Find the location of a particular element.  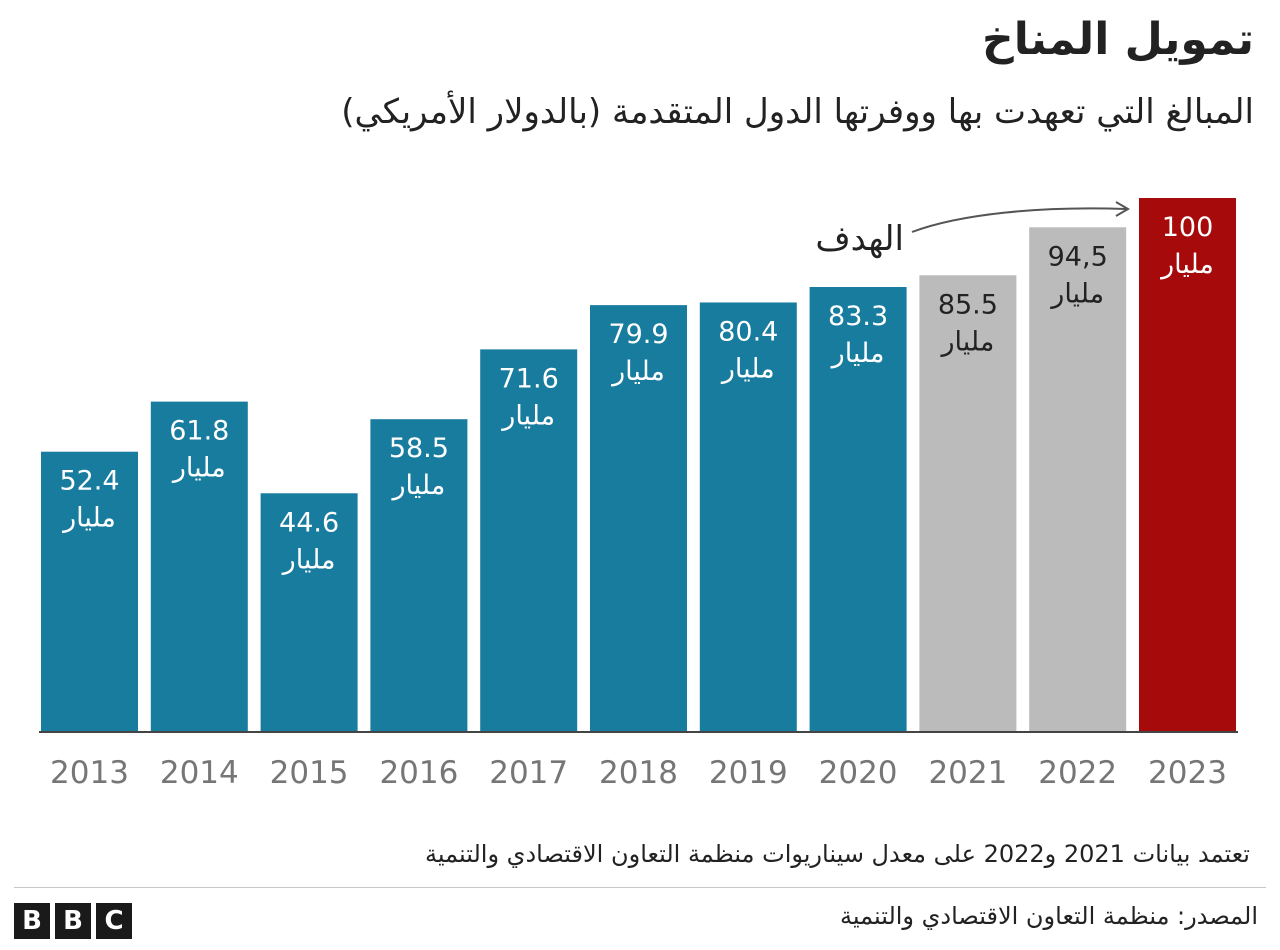

x-tick-label: 2013 is located at coordinates (89, 773).